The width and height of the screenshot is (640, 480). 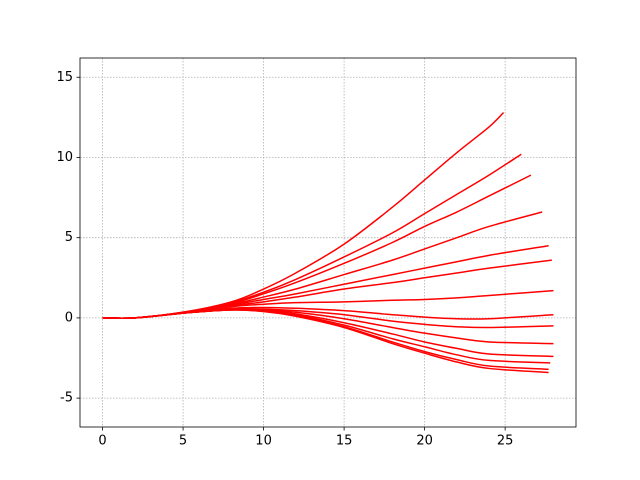 What do you see at coordinates (344, 441) in the screenshot?
I see `x-tick-label: 15` at bounding box center [344, 441].